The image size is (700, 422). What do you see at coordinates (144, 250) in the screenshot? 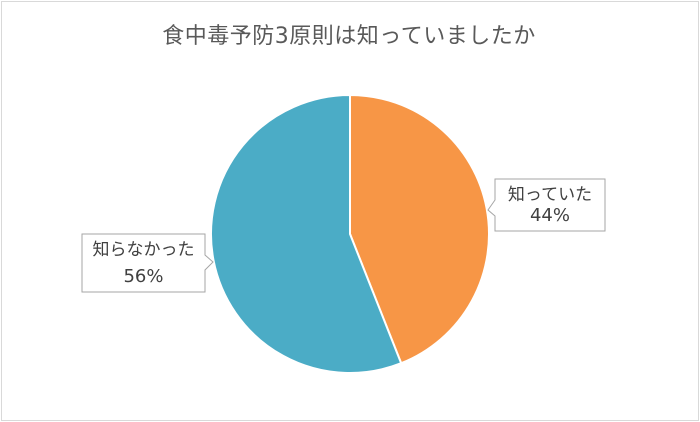
I see `slice-label: 知らなかった` at bounding box center [144, 250].